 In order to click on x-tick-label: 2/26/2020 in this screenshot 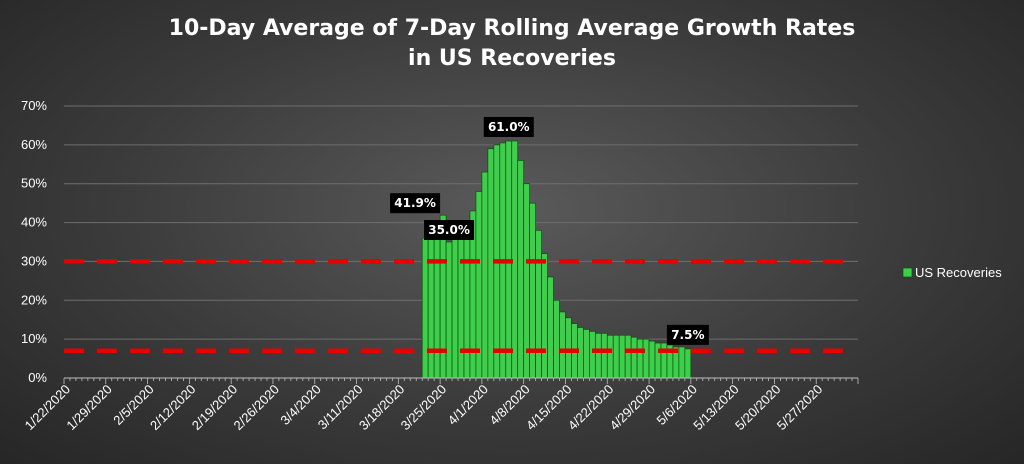, I will do `click(257, 408)`.